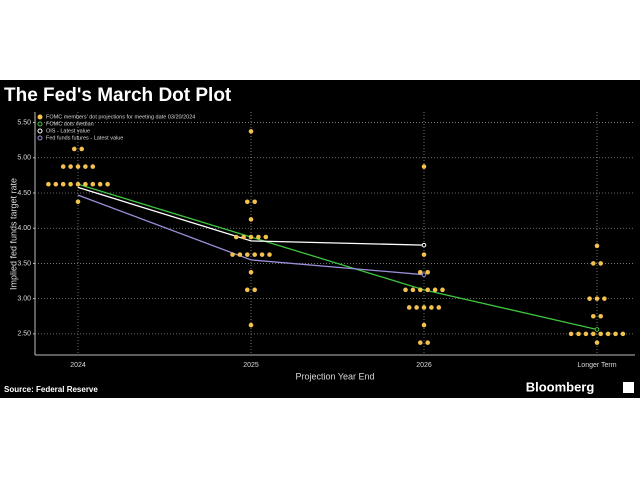 This screenshot has width=640, height=480. What do you see at coordinates (68, 131) in the screenshot?
I see `legend-label: OIS - Latest value` at bounding box center [68, 131].